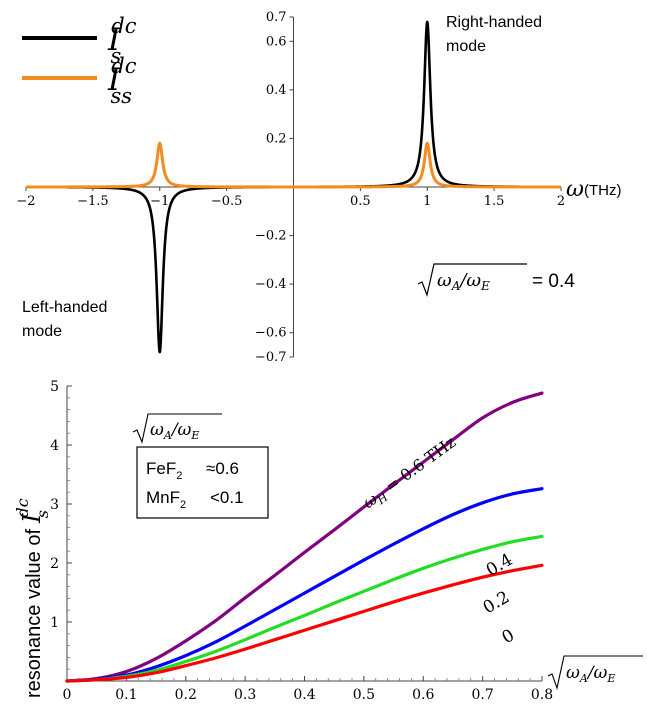  I want to click on material-box-frame, so click(202, 482).